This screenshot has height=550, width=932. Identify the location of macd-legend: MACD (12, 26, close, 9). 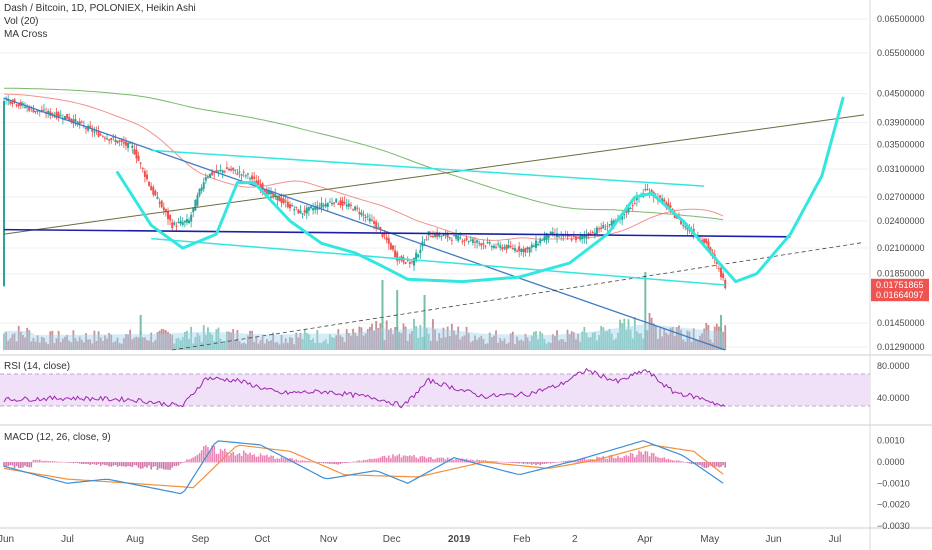
(57, 437).